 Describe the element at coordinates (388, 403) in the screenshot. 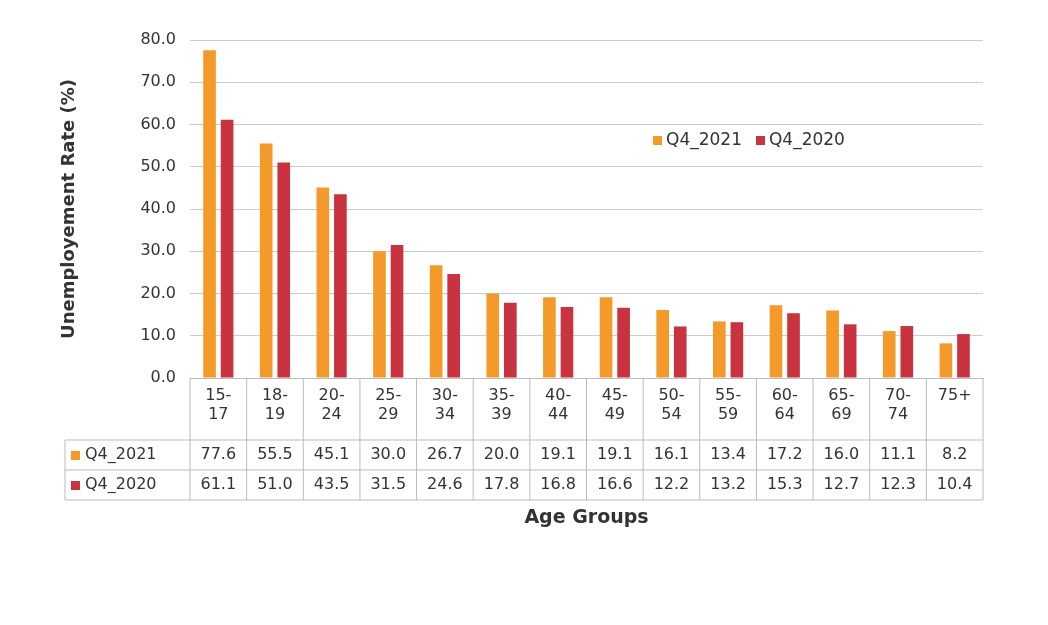

I see `x-tick-label: 25-29` at that location.